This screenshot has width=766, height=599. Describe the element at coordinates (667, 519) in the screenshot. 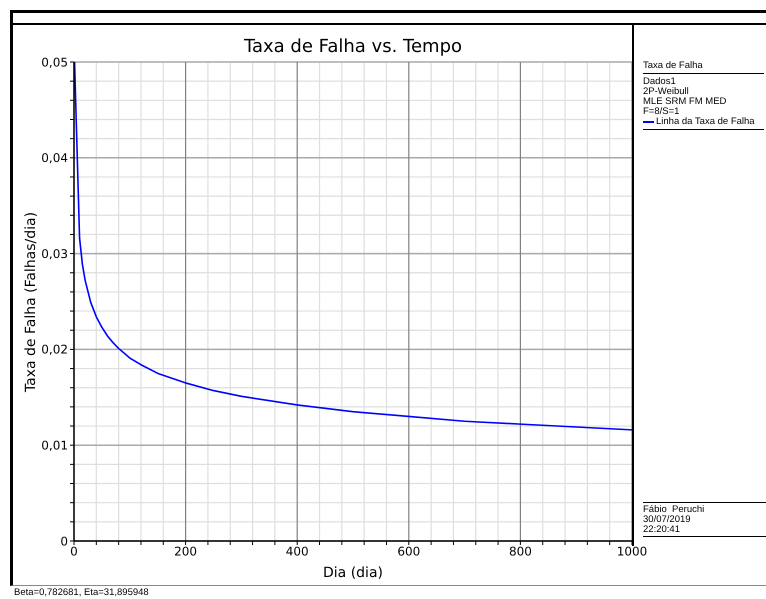

I see `text: 30/07/2019` at that location.